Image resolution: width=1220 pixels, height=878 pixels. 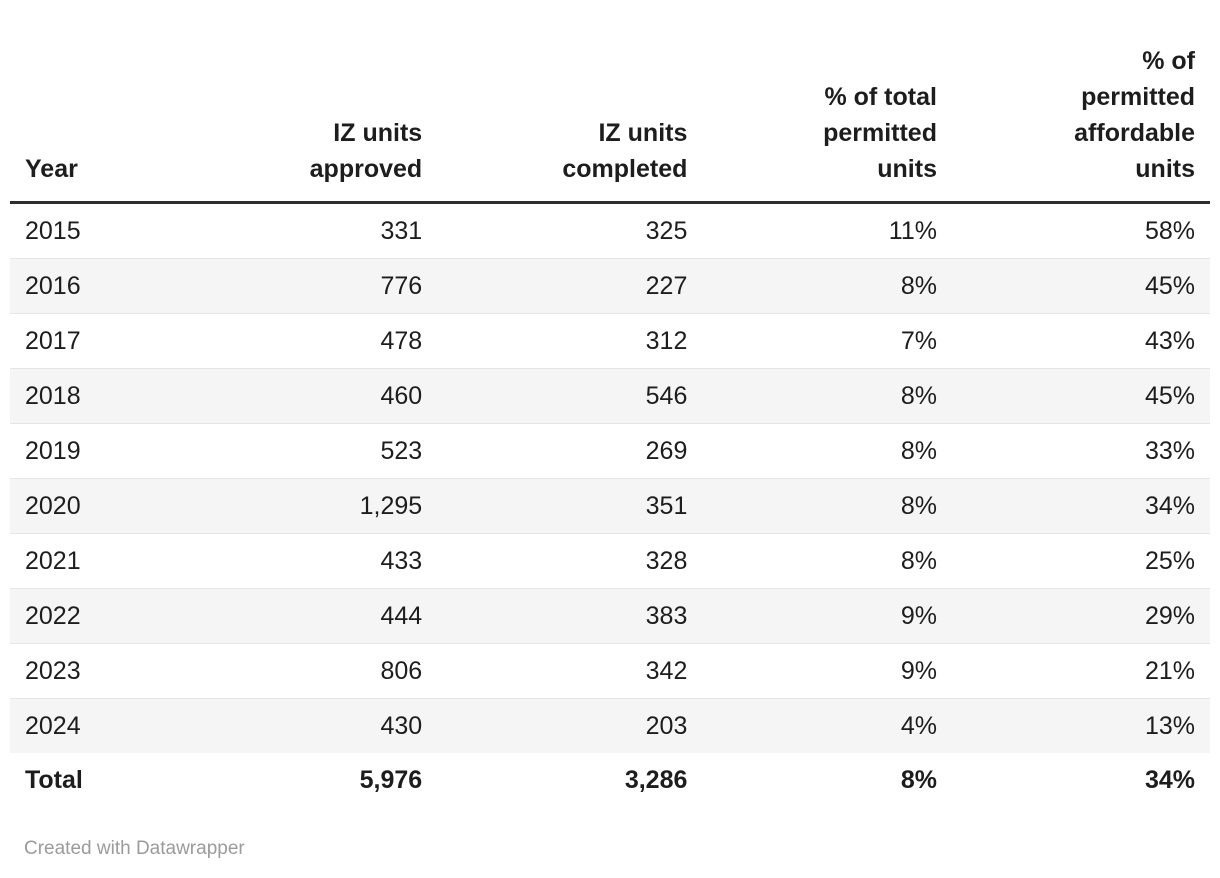 I want to click on cell-pct-affordable: 33%, so click(x=1080, y=451).